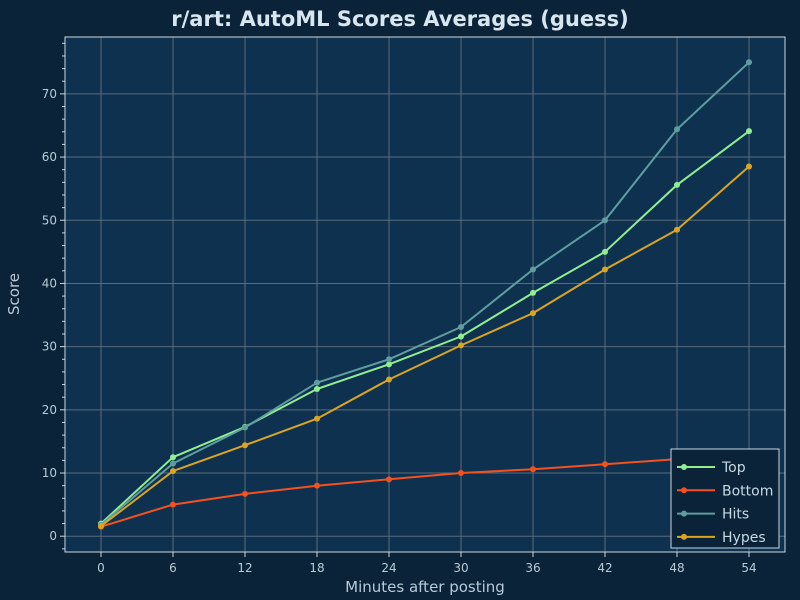  Describe the element at coordinates (744, 538) in the screenshot. I see `legend-label: Hypes` at that location.